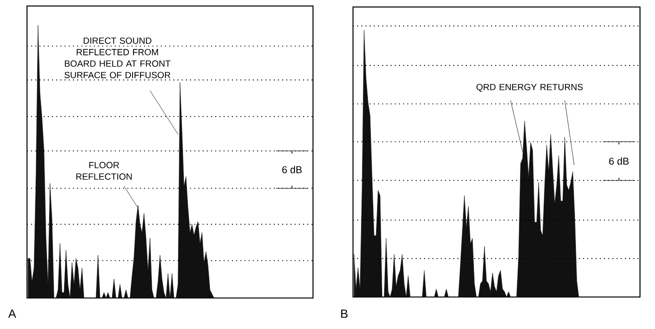  Describe the element at coordinates (104, 171) in the screenshot. I see `annotation: FLOOR REFLECTION` at that location.